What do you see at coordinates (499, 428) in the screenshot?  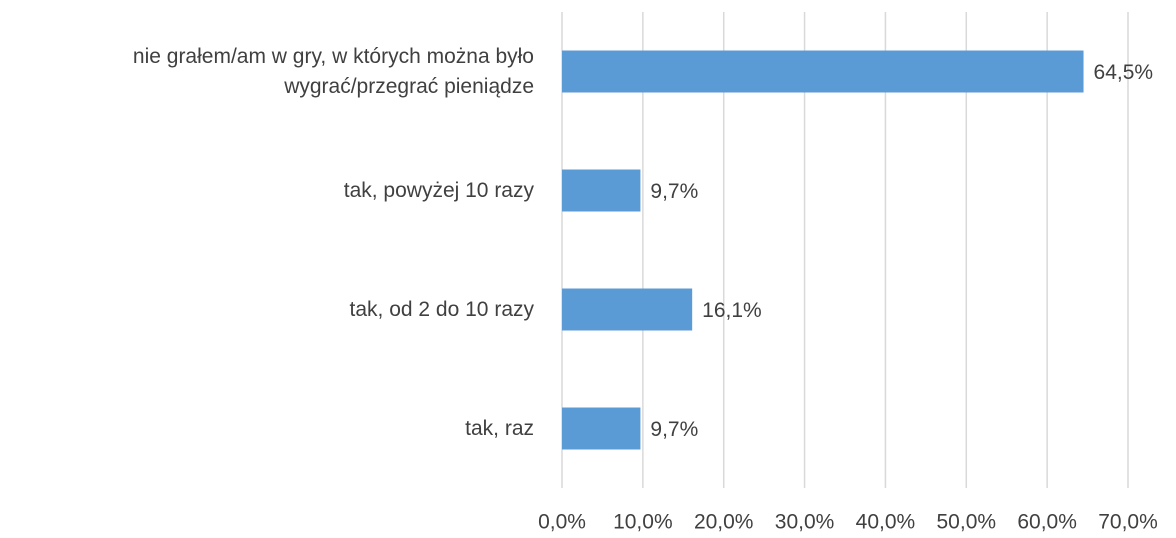 I see `y-tick-label: tak, raz` at bounding box center [499, 428].